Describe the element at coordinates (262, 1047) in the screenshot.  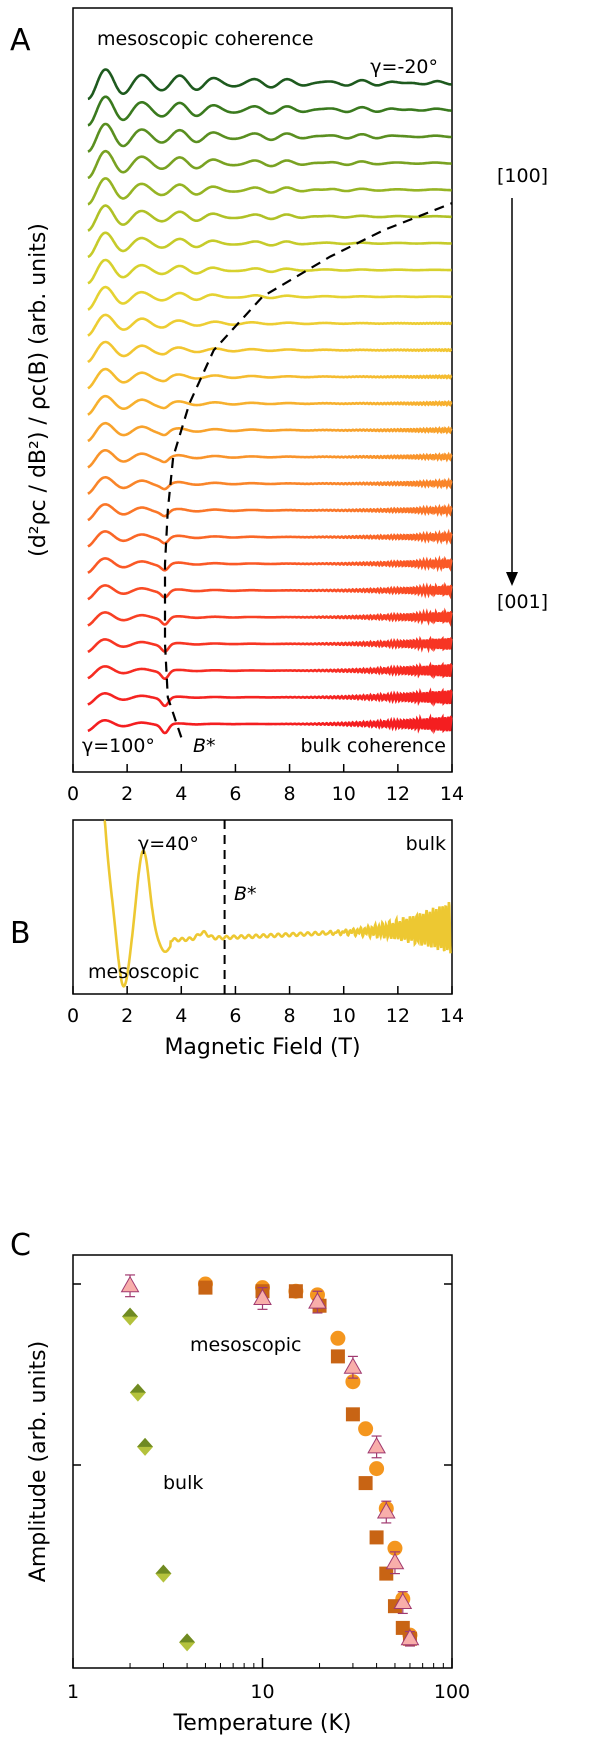
I see `x-axis-label: Magnetic Field (T)` at that location.